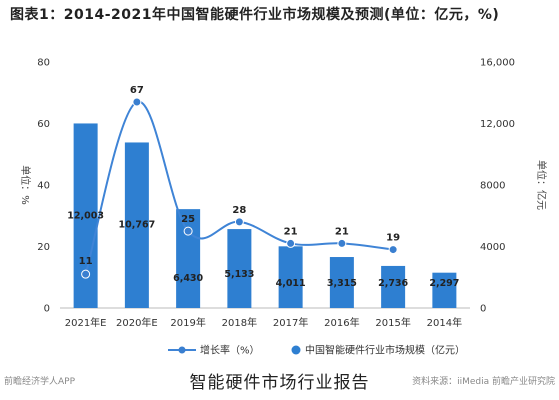 Image resolution: width=559 pixels, height=400 pixels. Describe the element at coordinates (393, 238) in the screenshot. I see `growth-rate-label: 19` at that location.